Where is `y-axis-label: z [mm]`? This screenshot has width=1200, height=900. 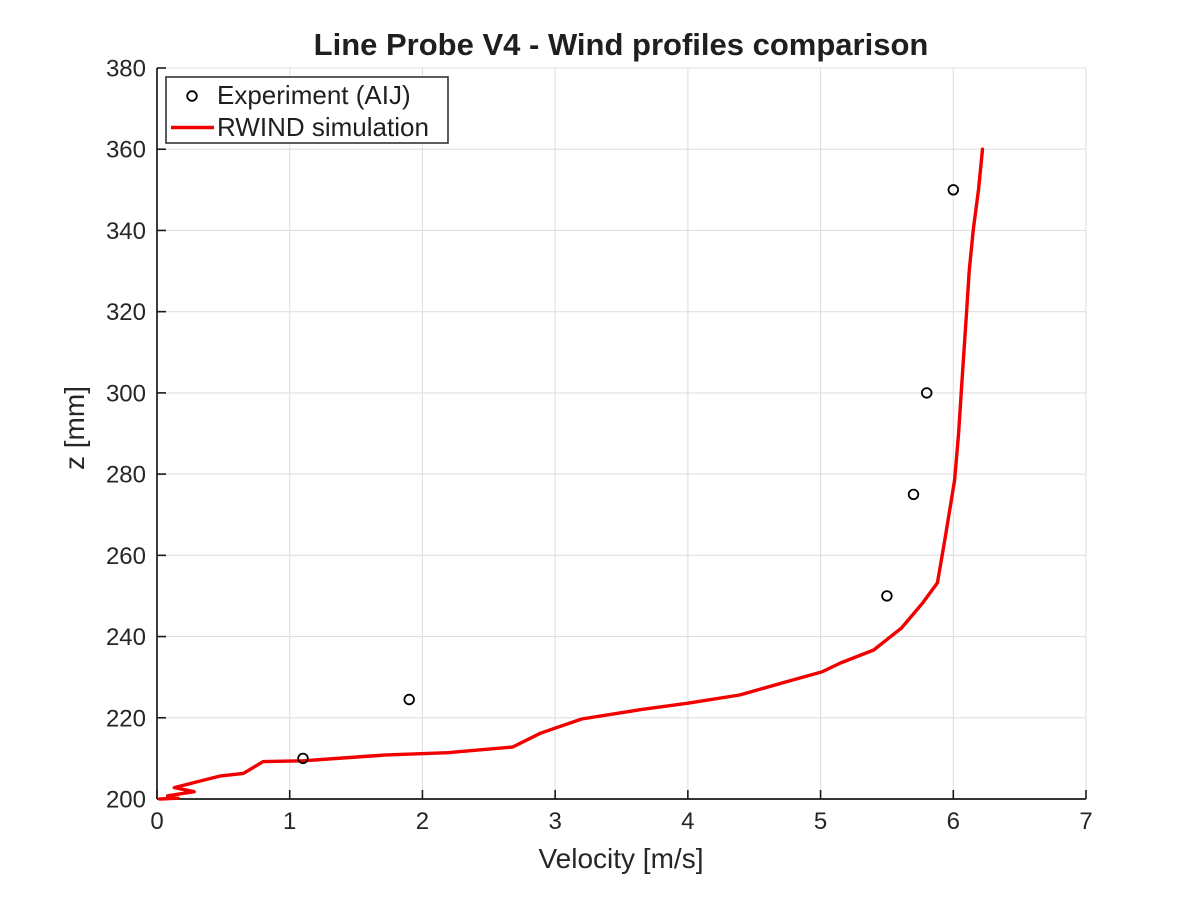 y-axis-label: z [mm] is located at coordinates (74, 428).